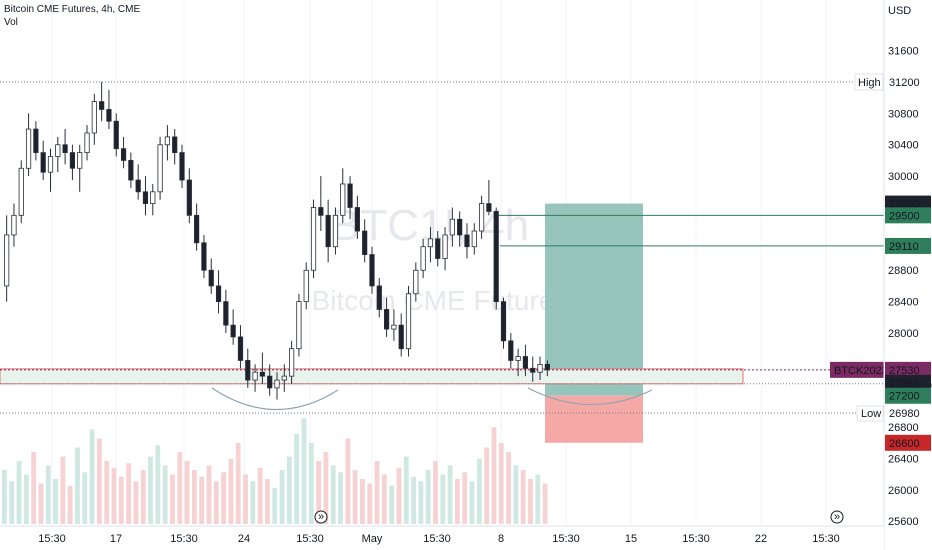  I want to click on pattern-arcs, so click(432, 399).